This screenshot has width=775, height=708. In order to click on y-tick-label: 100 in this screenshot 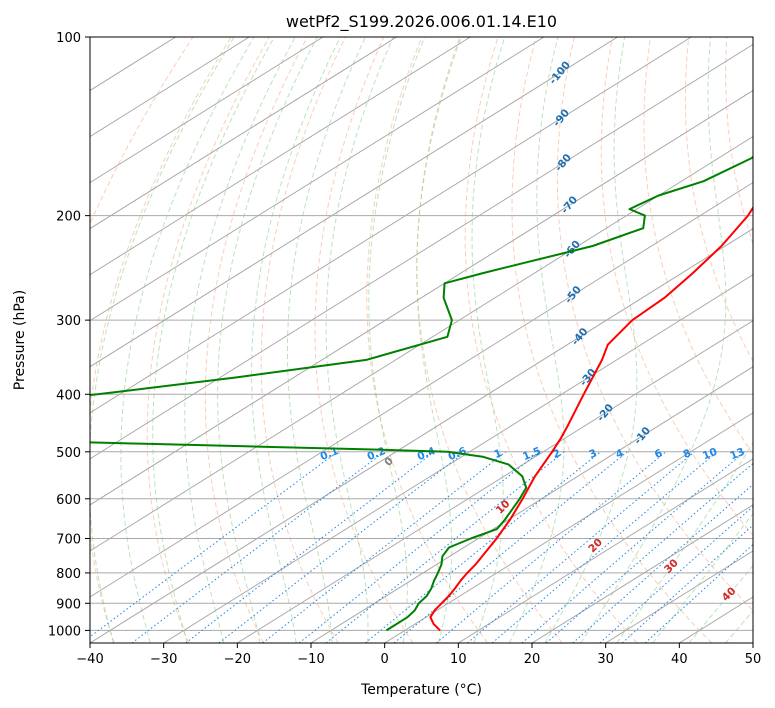, I will do `click(68, 38)`.